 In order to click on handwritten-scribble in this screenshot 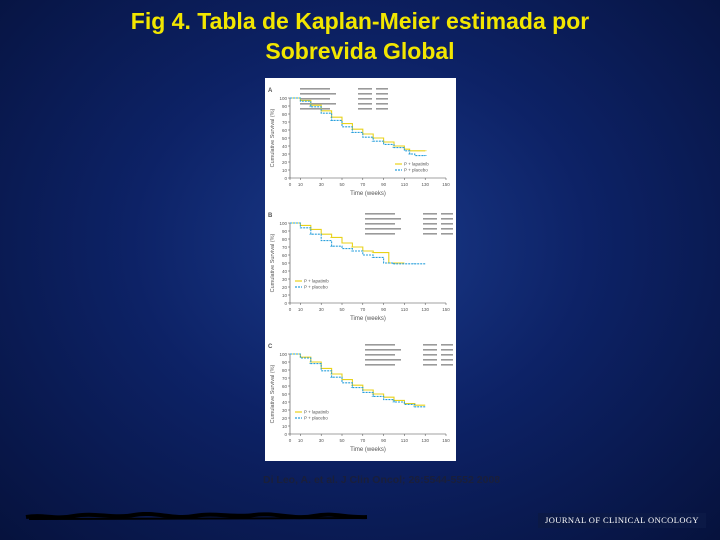, I will do `click(196, 516)`.